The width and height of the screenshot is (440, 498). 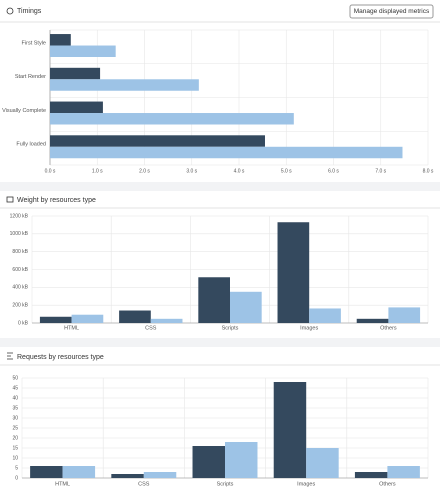 What do you see at coordinates (333, 171) in the screenshot?
I see `x-tick-label: 6.0 s` at bounding box center [333, 171].